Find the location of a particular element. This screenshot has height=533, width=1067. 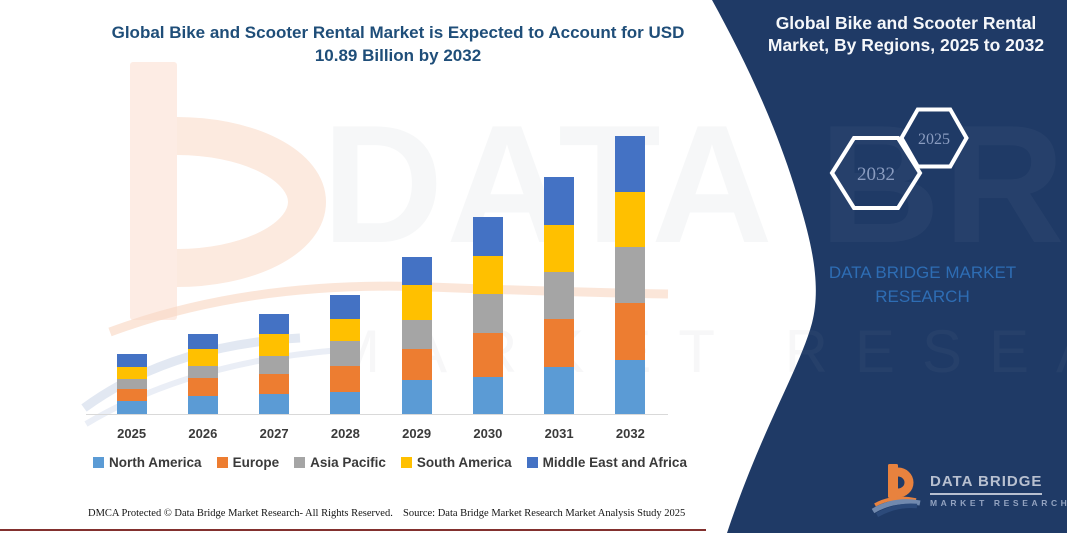

legend-label: South America is located at coordinates (464, 462).